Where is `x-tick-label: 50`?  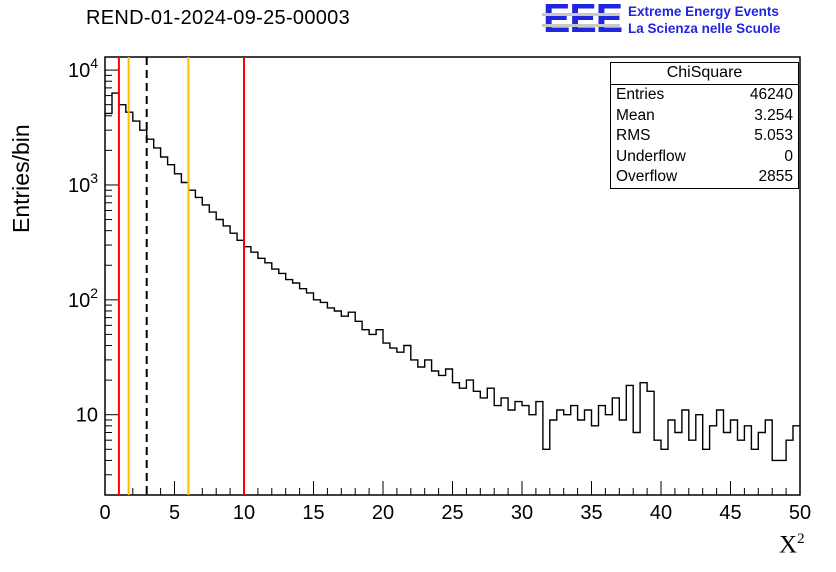 x-tick-label: 50 is located at coordinates (800, 513).